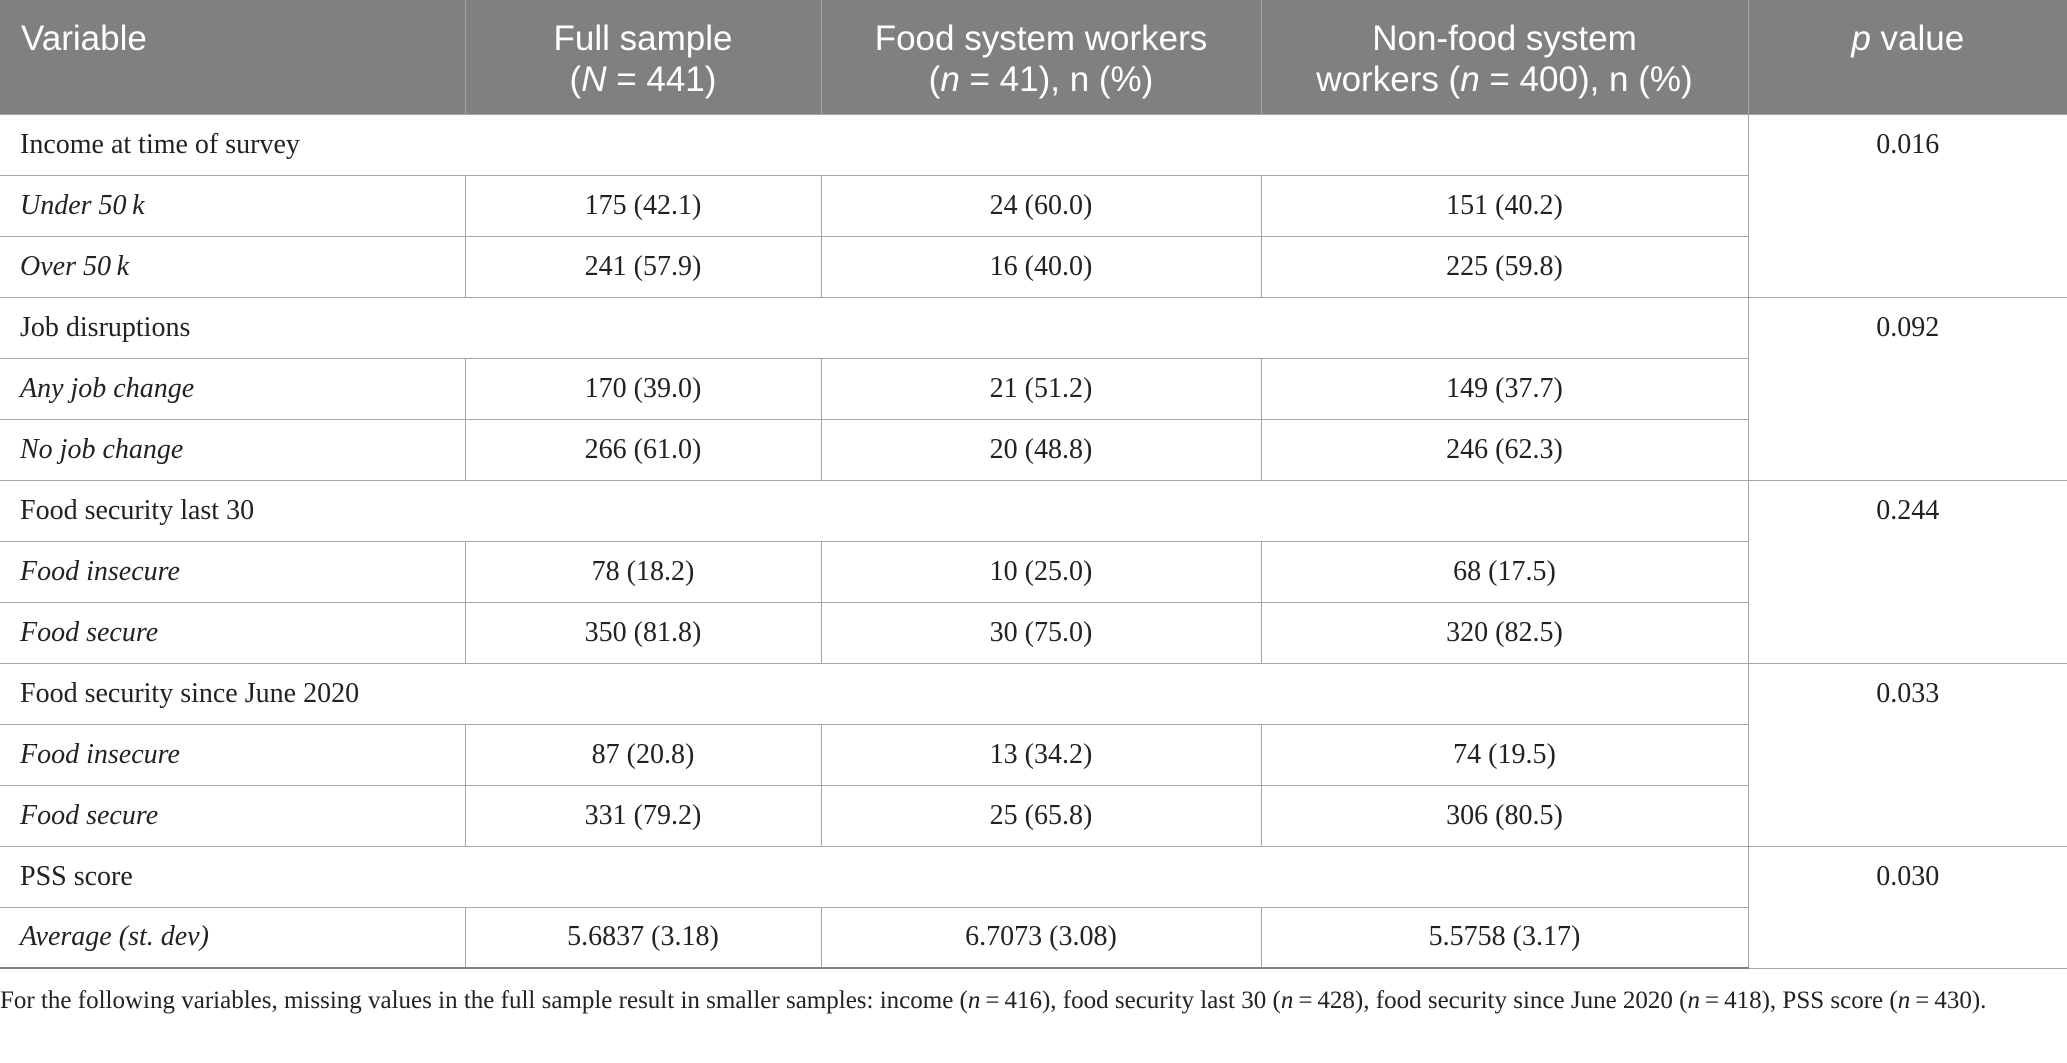  What do you see at coordinates (1041, 632) in the screenshot?
I see `food-system-cell: 30 (75.0)` at bounding box center [1041, 632].